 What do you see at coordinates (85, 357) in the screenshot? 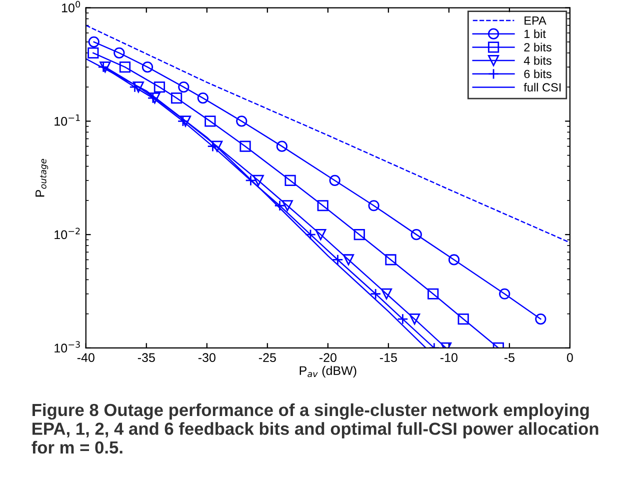
I see `x-tick-label: -40` at bounding box center [85, 357].